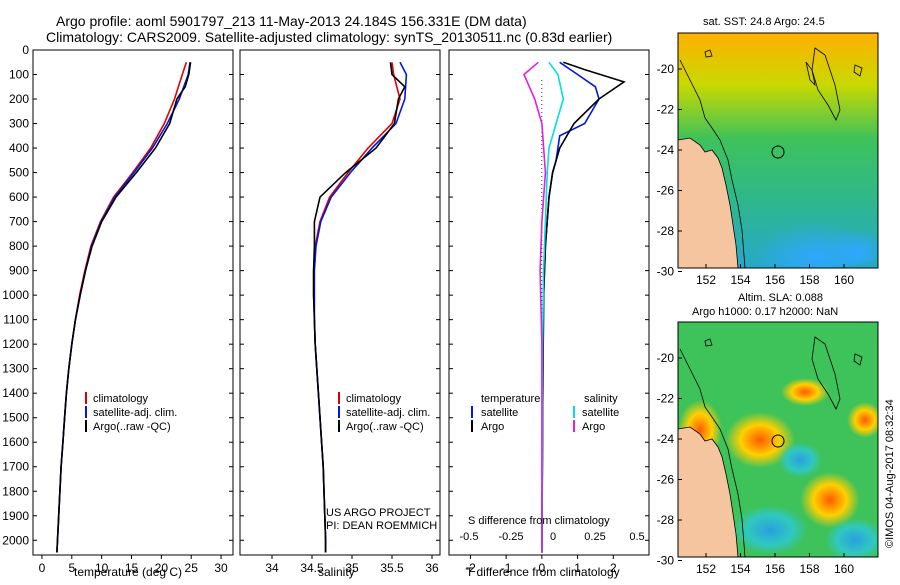 The width and height of the screenshot is (900, 585). What do you see at coordinates (192, 568) in the screenshot?
I see `x-tick-label: 25` at bounding box center [192, 568].